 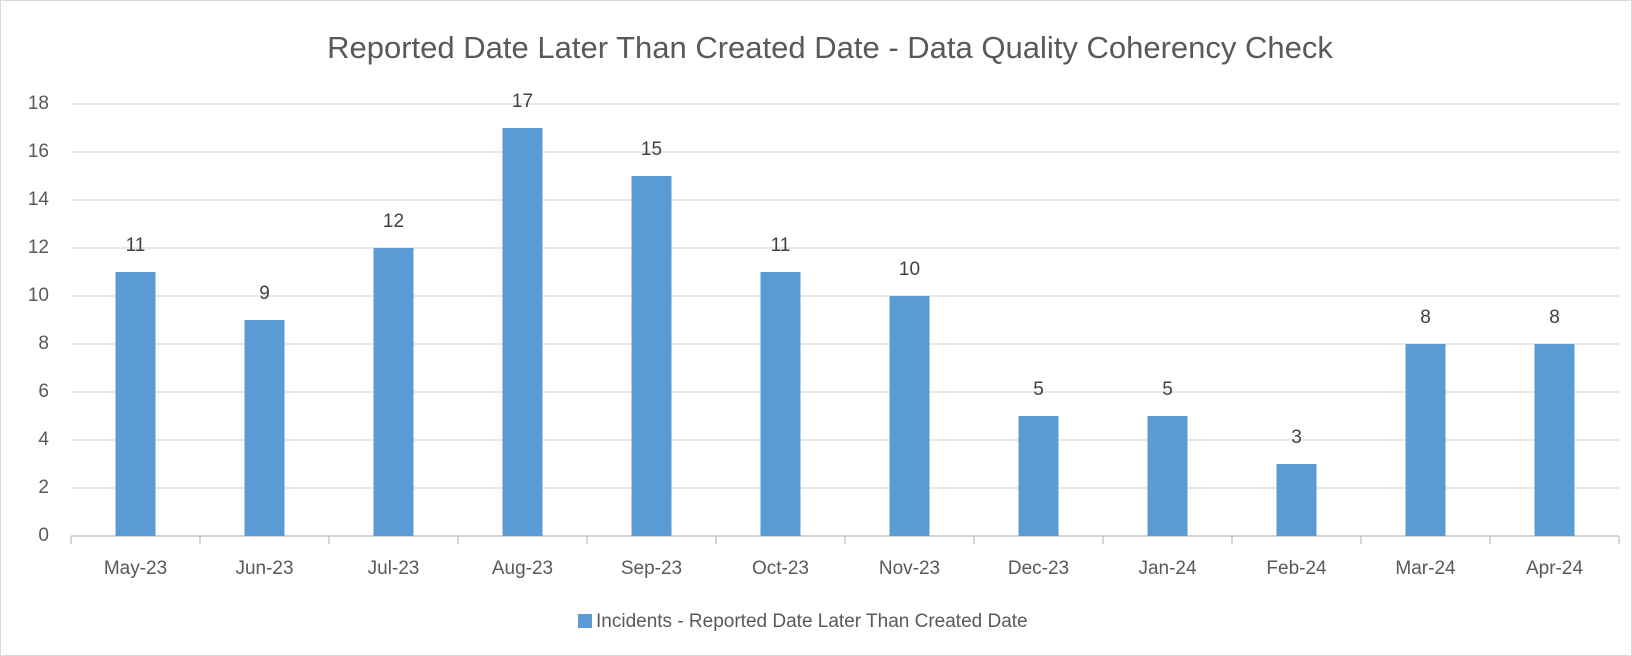 What do you see at coordinates (909, 269) in the screenshot?
I see `data-label: 10` at bounding box center [909, 269].